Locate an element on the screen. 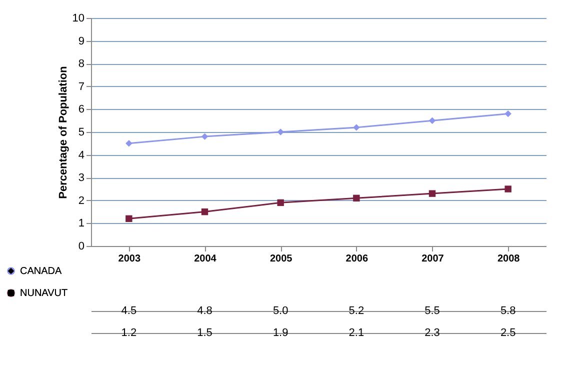 The image size is (570, 380). legend-label: CANADA is located at coordinates (41, 271).